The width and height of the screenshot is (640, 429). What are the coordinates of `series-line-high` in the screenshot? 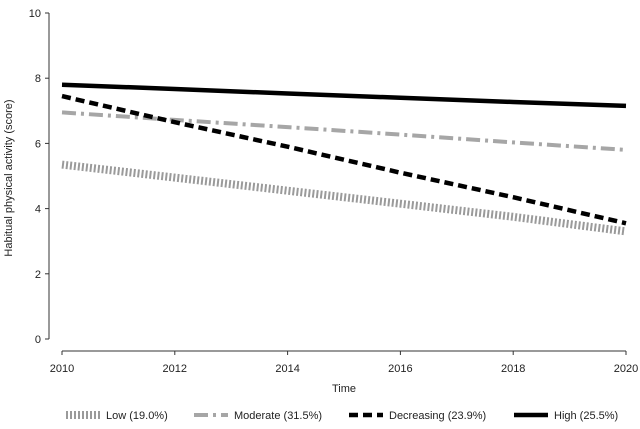 It's located at (344, 95).